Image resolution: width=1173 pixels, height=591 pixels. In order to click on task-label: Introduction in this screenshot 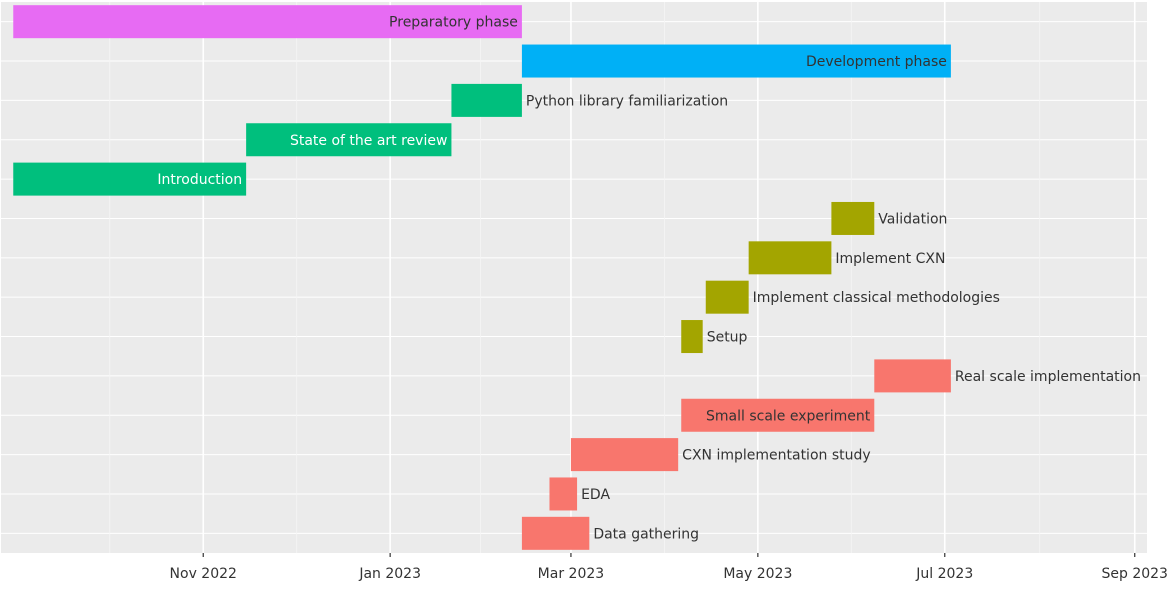, I will do `click(199, 180)`.